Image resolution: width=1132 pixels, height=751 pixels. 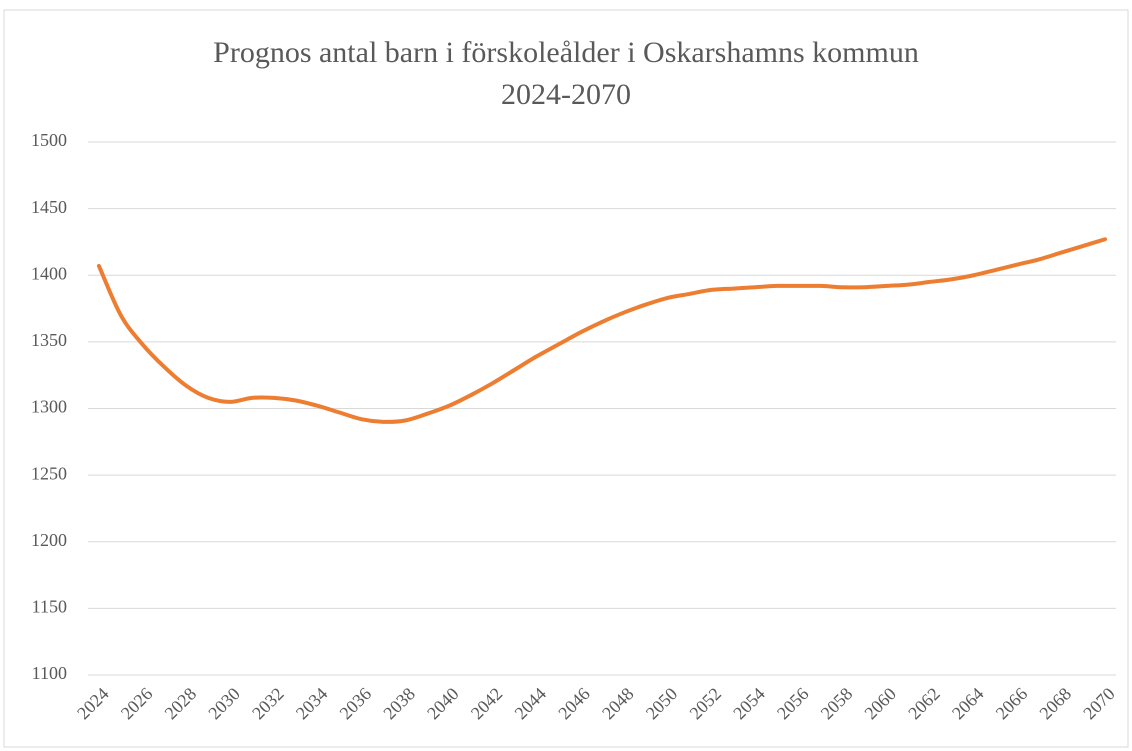 What do you see at coordinates (49, 473) in the screenshot?
I see `y-tick-label: 1250` at bounding box center [49, 473].